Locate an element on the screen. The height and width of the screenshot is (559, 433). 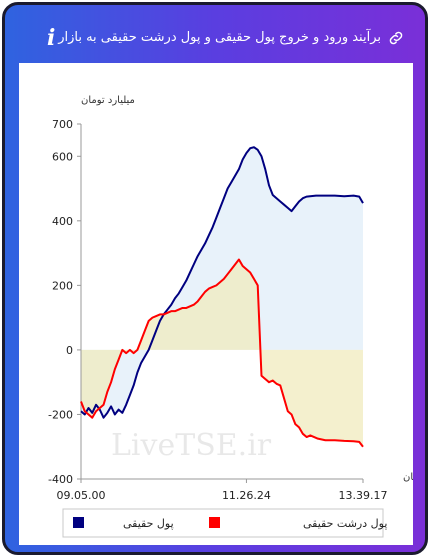
y-tick-label: -200 is located at coordinates (60, 414).